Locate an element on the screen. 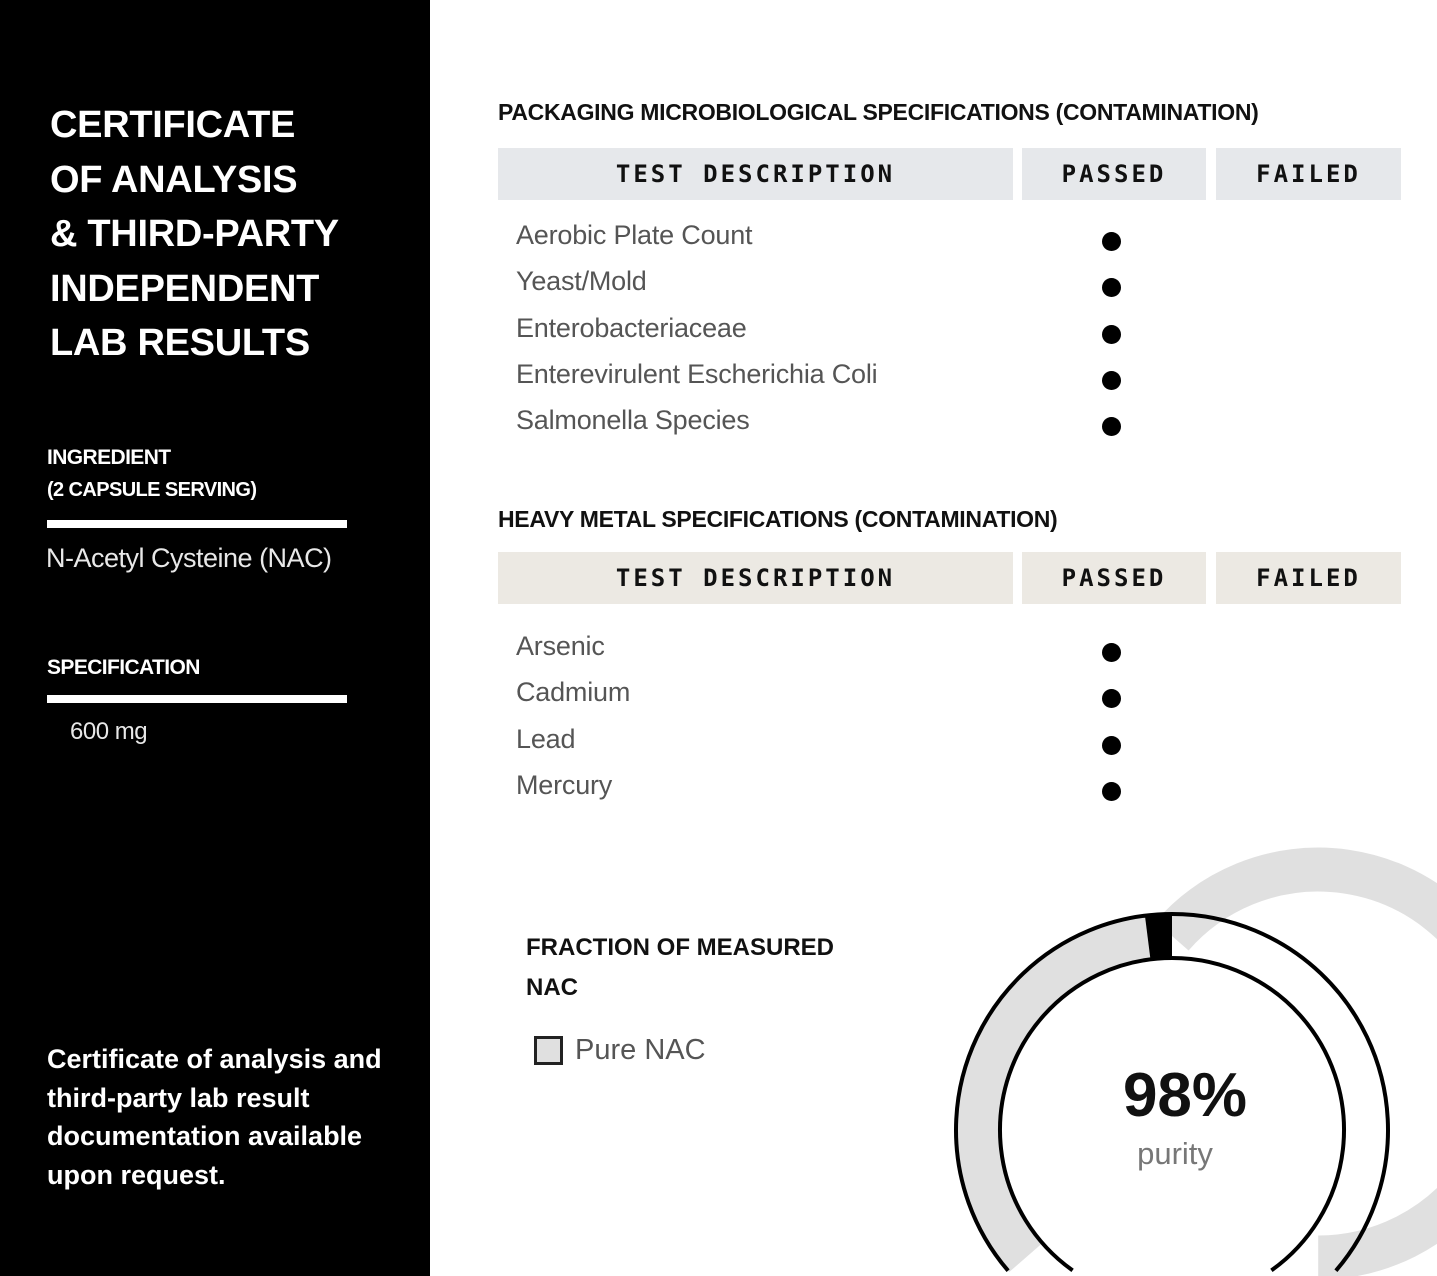  table-row-label: Yeast/Mold is located at coordinates (581, 281).